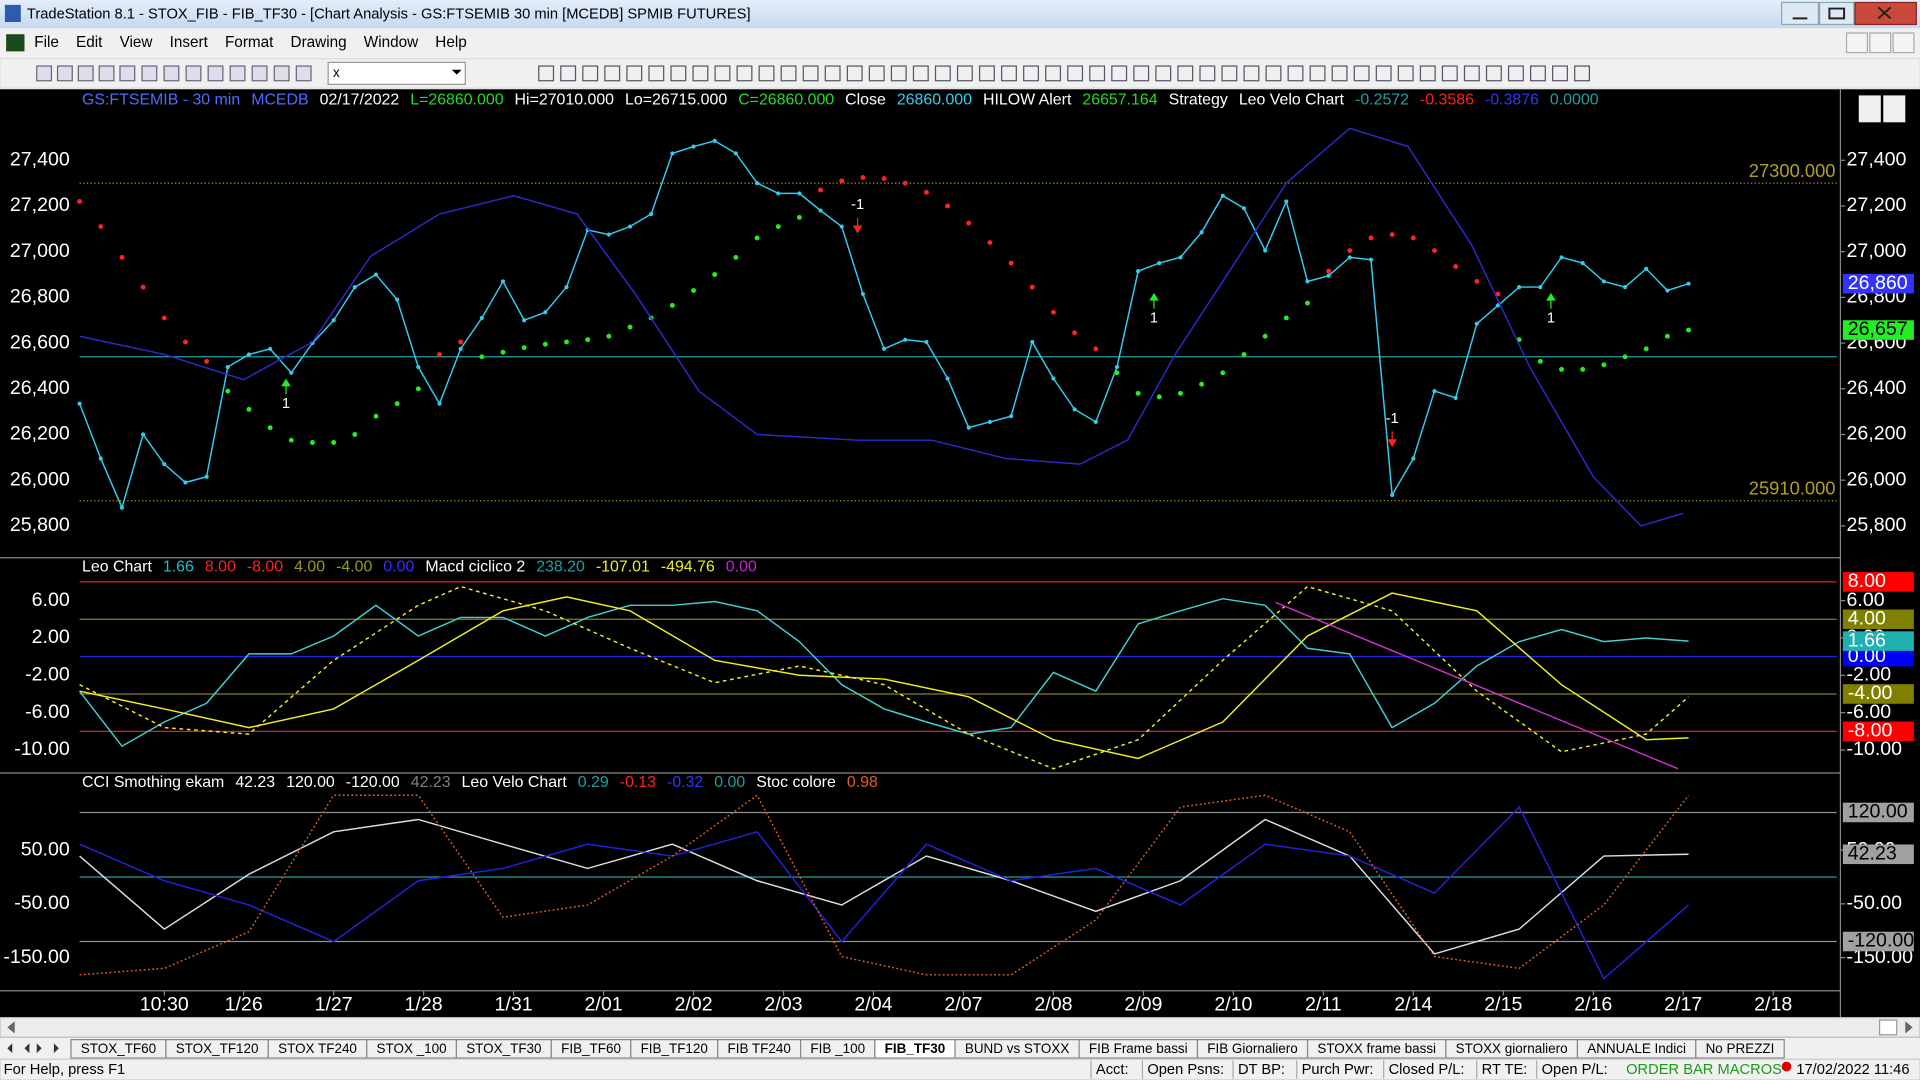 This screenshot has width=1920, height=1080. I want to click on menu-item: Insert, so click(189, 42).